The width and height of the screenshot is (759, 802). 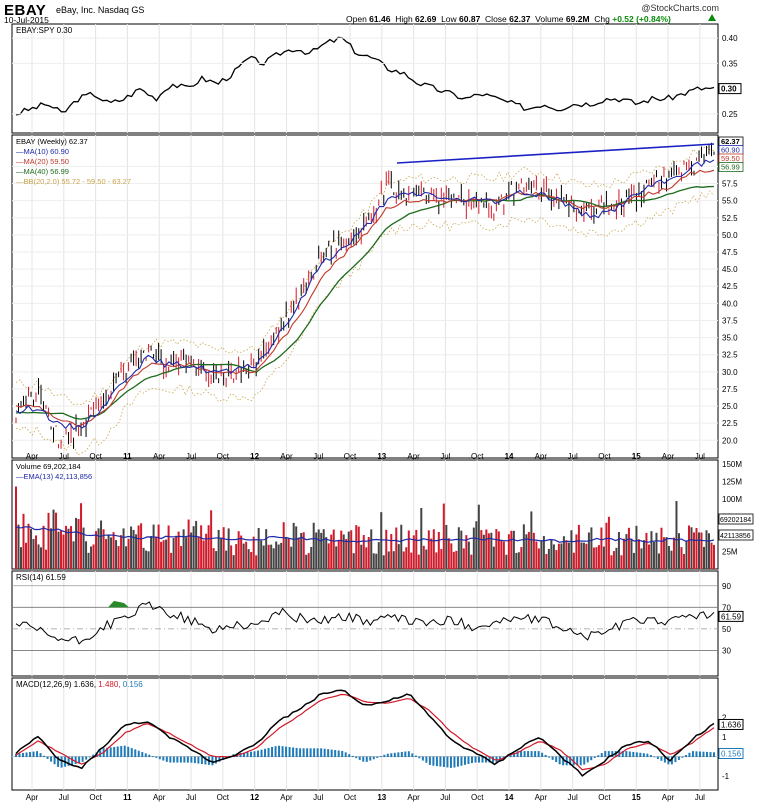 What do you see at coordinates (730, 423) in the screenshot?
I see `price-tick-label: 22.5` at bounding box center [730, 423].